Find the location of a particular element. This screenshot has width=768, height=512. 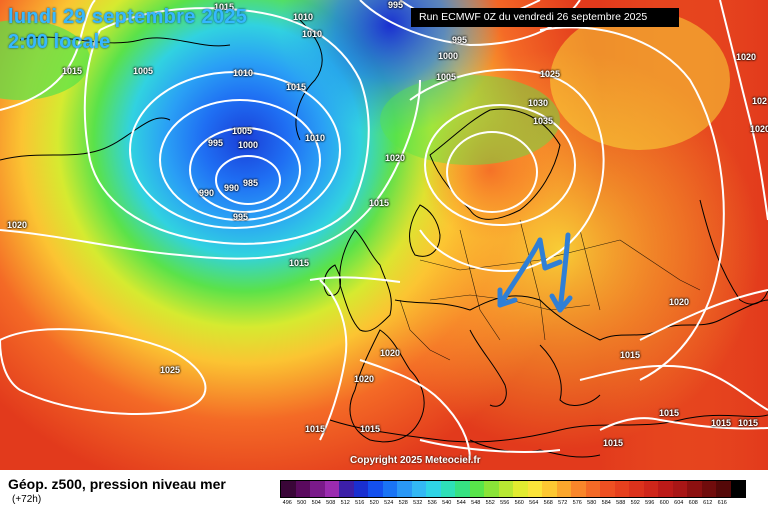

legend-value: 528 is located at coordinates (403, 503).